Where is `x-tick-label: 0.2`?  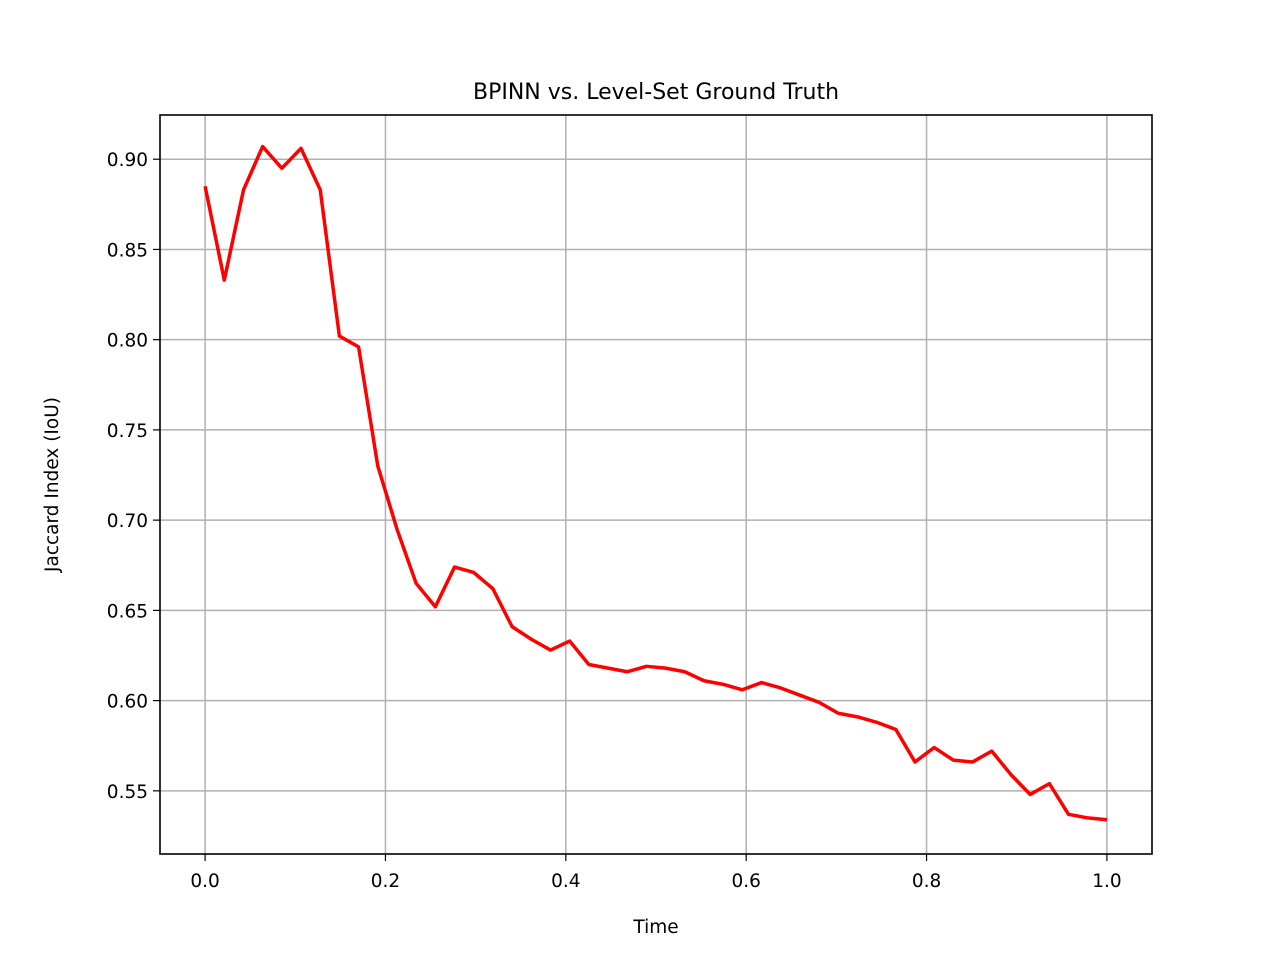
x-tick-label: 0.2 is located at coordinates (385, 881).